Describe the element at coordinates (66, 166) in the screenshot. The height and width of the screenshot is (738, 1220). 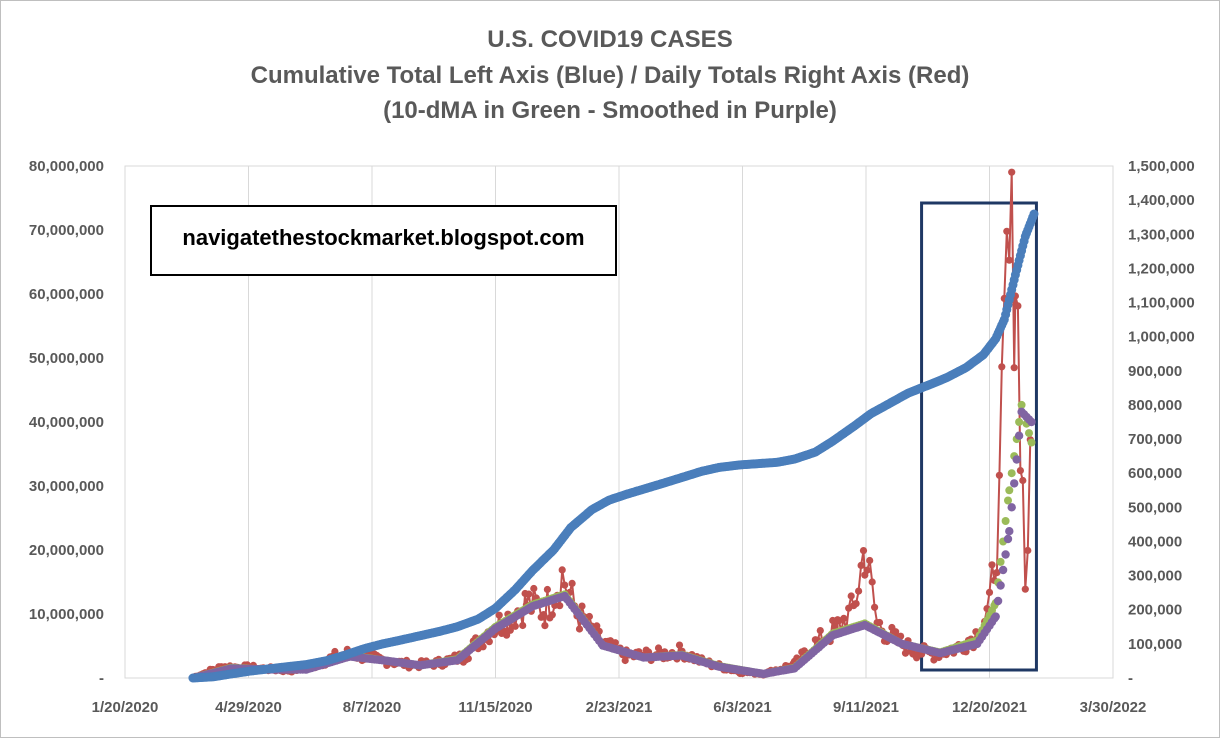
I see `y-left-tick-label: 80,000,000` at that location.